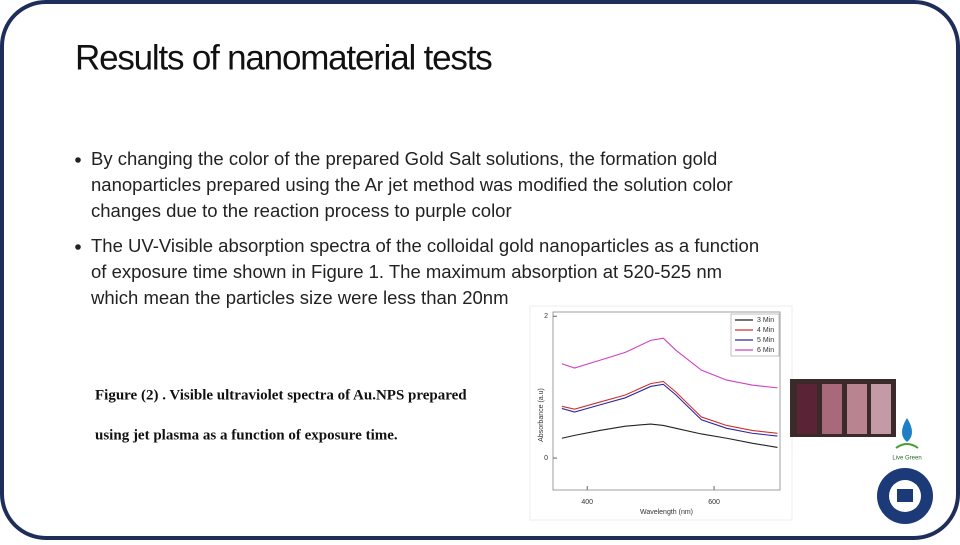 This screenshot has height=545, width=960. I want to click on y-tick-label: 2, so click(546, 316).